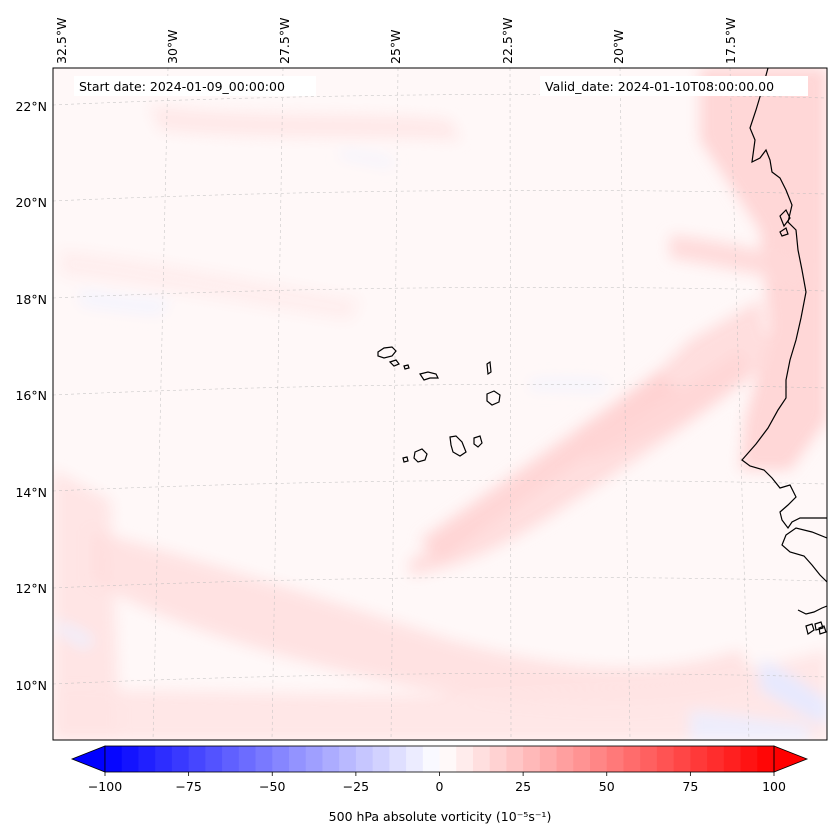 This screenshot has width=837, height=839. Describe the element at coordinates (440, 390) in the screenshot. I see `gridline-lat-16n` at that location.